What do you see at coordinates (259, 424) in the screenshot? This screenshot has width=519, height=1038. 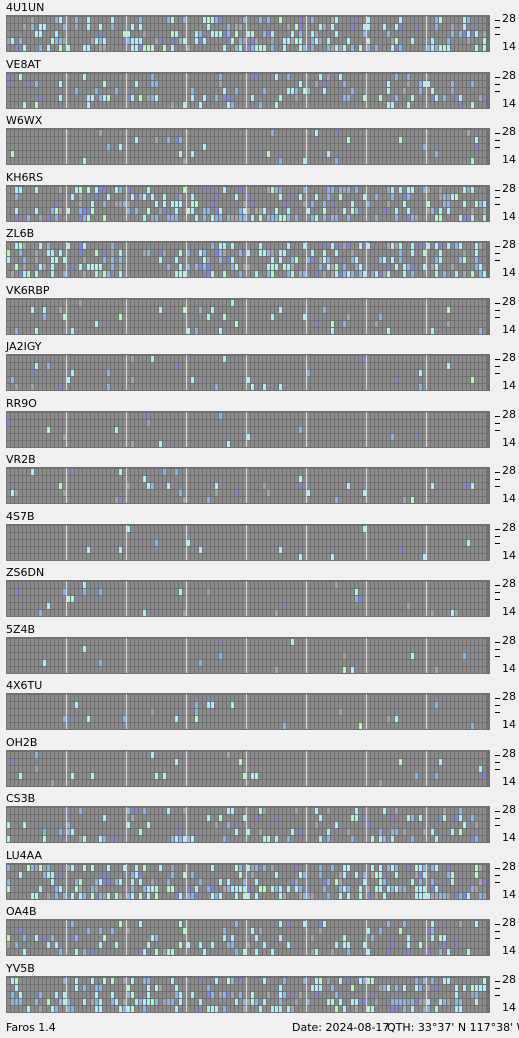 I see `station-panel: RR9O 28 14` at bounding box center [259, 424].